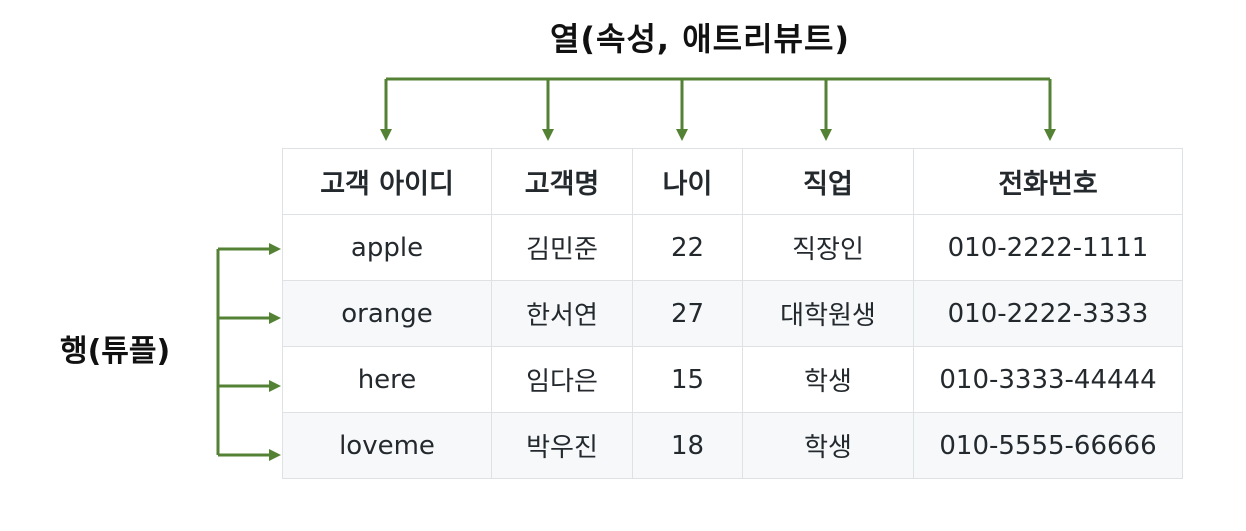  Describe the element at coordinates (387, 445) in the screenshot. I see `table-cell: loveme` at that location.